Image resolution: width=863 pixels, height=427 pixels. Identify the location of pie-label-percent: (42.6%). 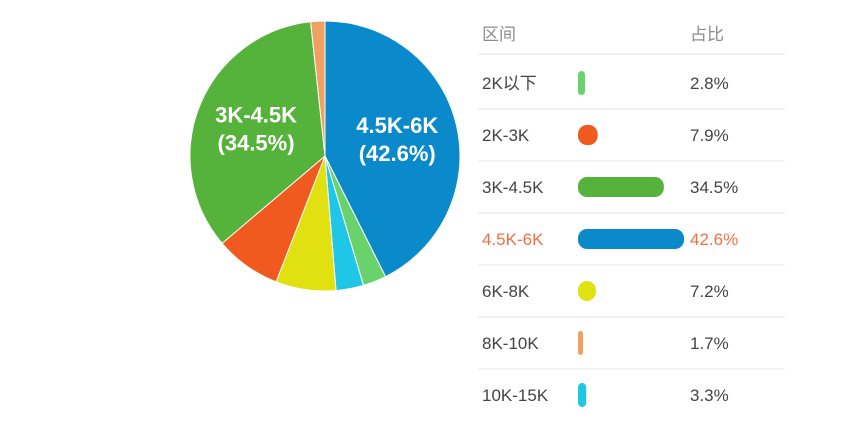
(397, 153).